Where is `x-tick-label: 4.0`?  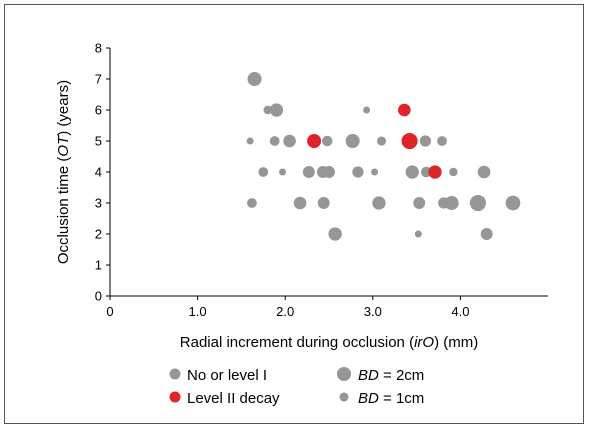
x-tick-label: 4.0 is located at coordinates (460, 311).